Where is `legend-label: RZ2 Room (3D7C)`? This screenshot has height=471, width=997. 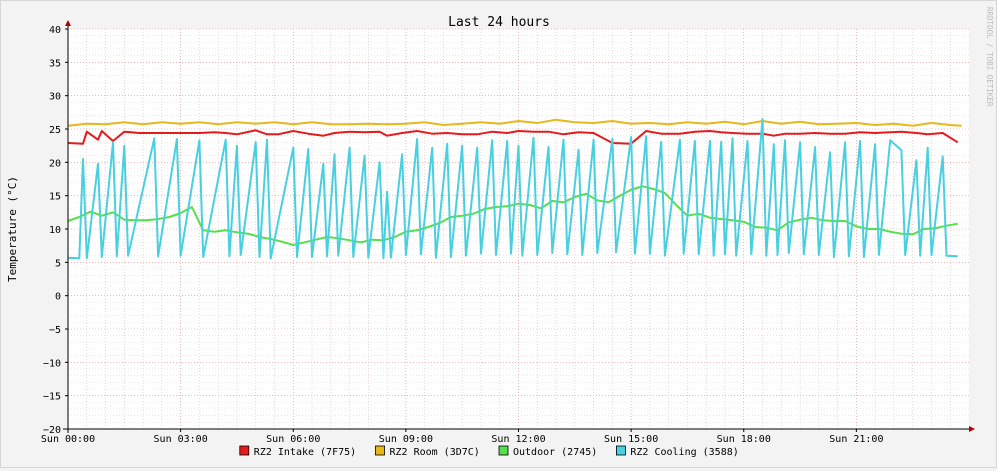
legend-label: RZ2 Room (3D7C) is located at coordinates (435, 452).